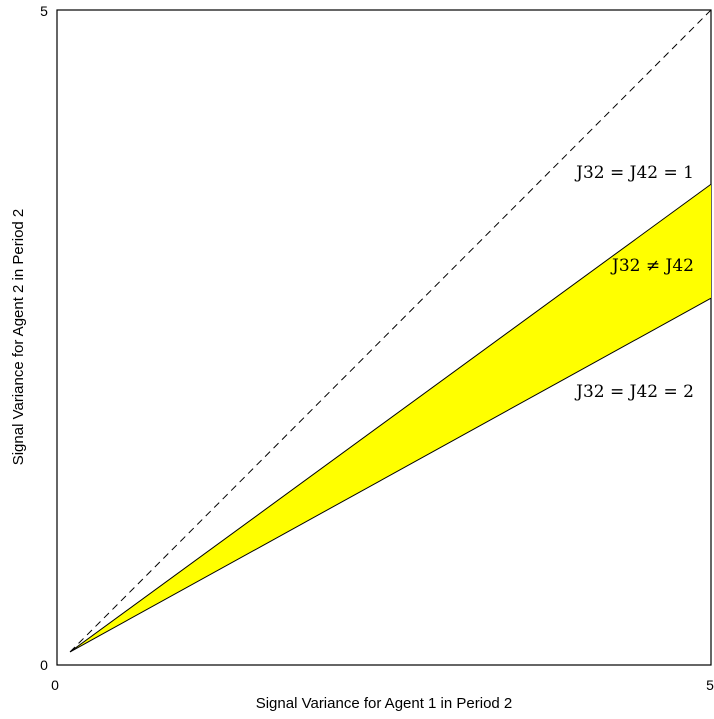  I want to click on annotation-bot: J32 = J42 = 2, so click(634, 392).